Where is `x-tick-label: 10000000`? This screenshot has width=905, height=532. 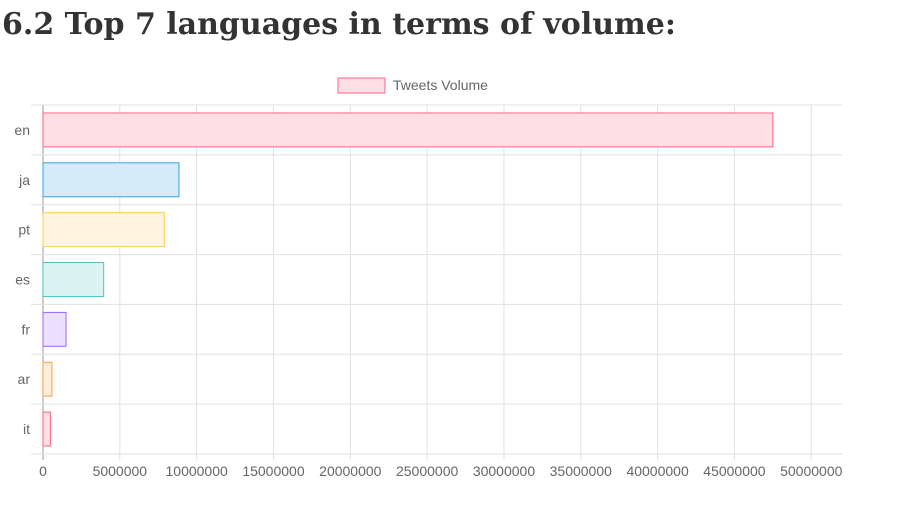 x-tick-label: 10000000 is located at coordinates (197, 471).